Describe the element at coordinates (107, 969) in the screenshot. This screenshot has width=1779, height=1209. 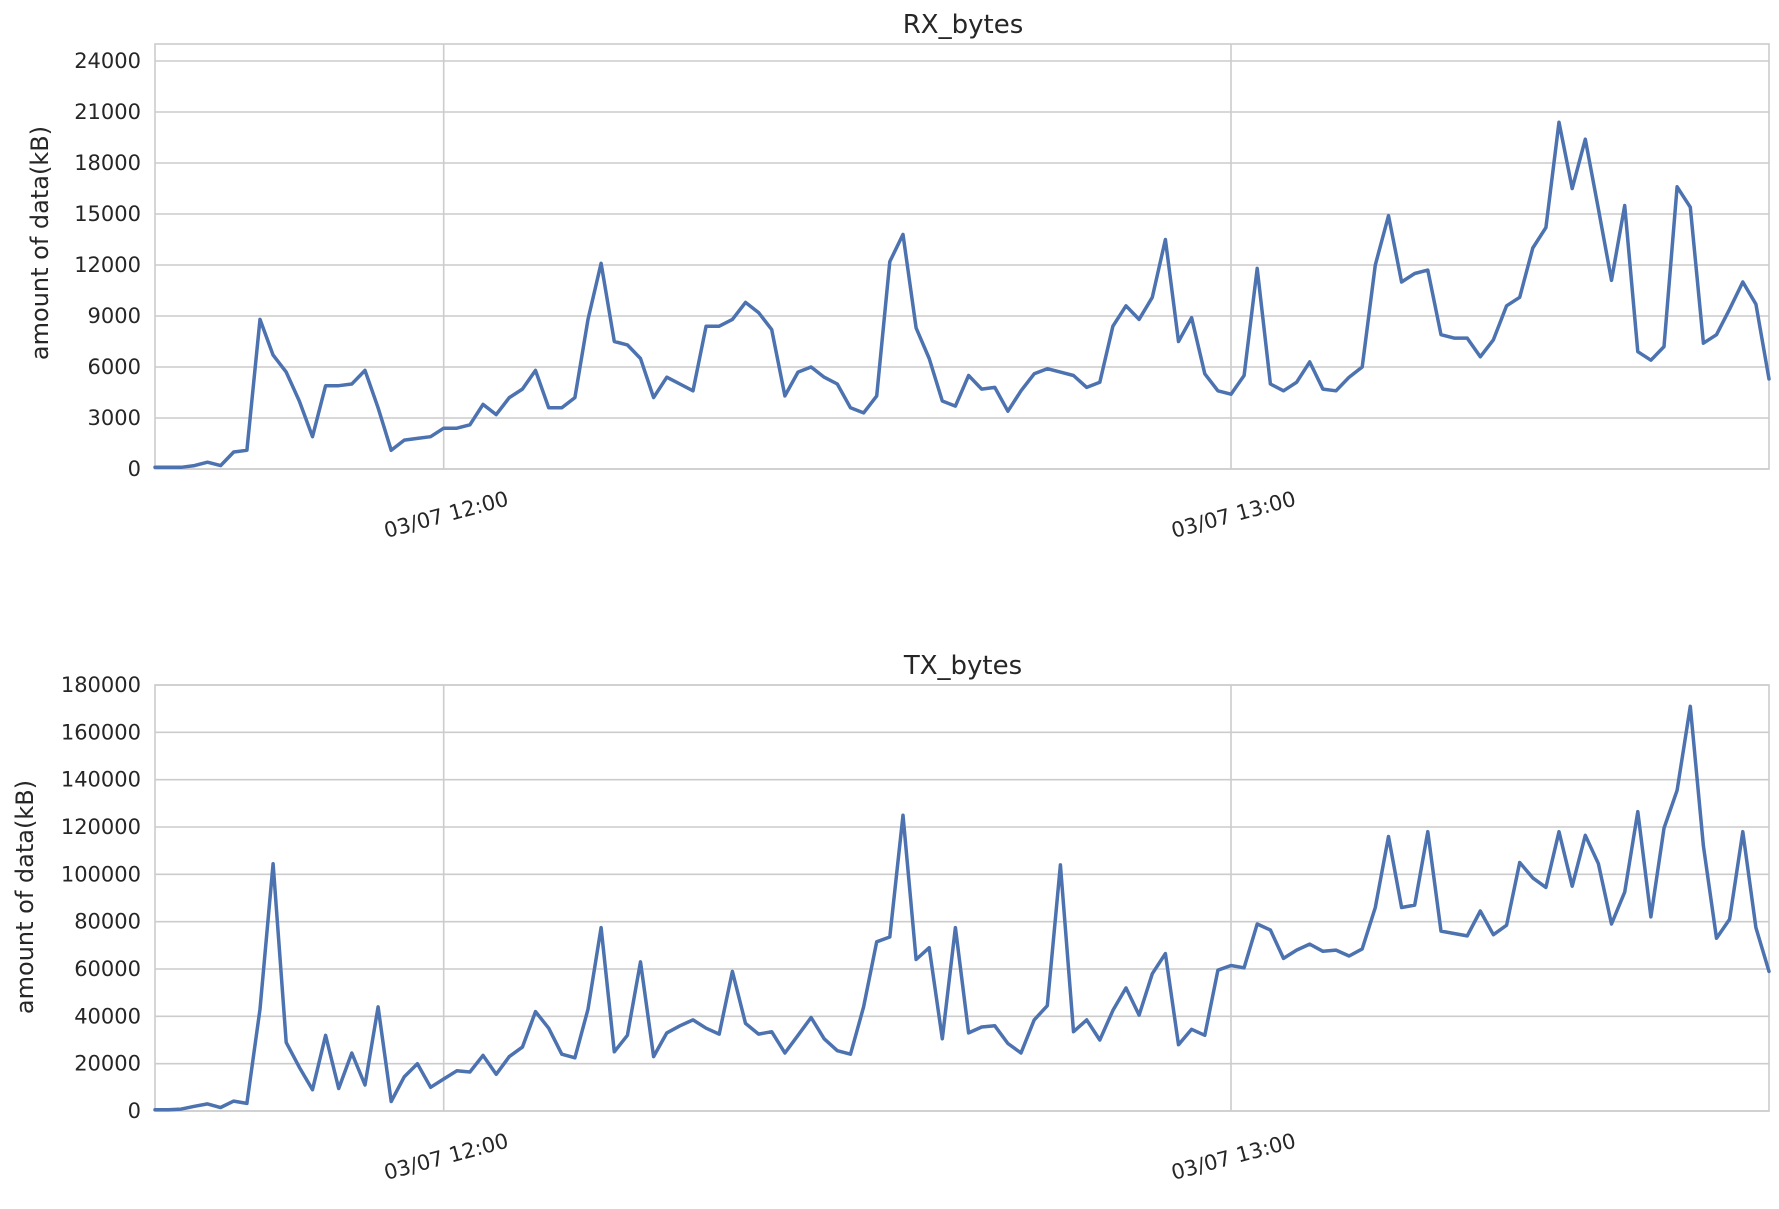
I see `y-tick-label: 60000` at that location.